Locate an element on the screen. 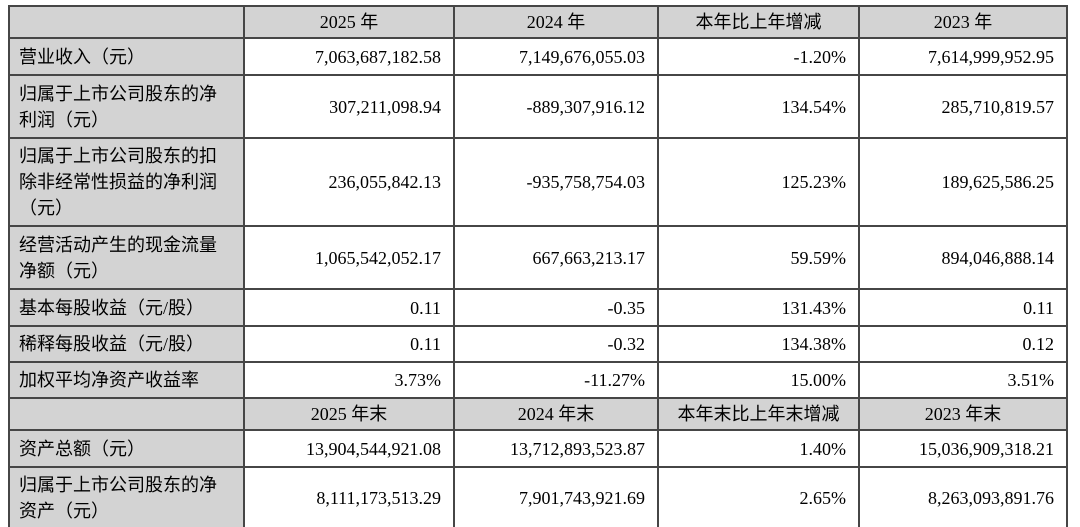 The width and height of the screenshot is (1080, 527). cell-value: 7,901,743,921.69 is located at coordinates (556, 496).